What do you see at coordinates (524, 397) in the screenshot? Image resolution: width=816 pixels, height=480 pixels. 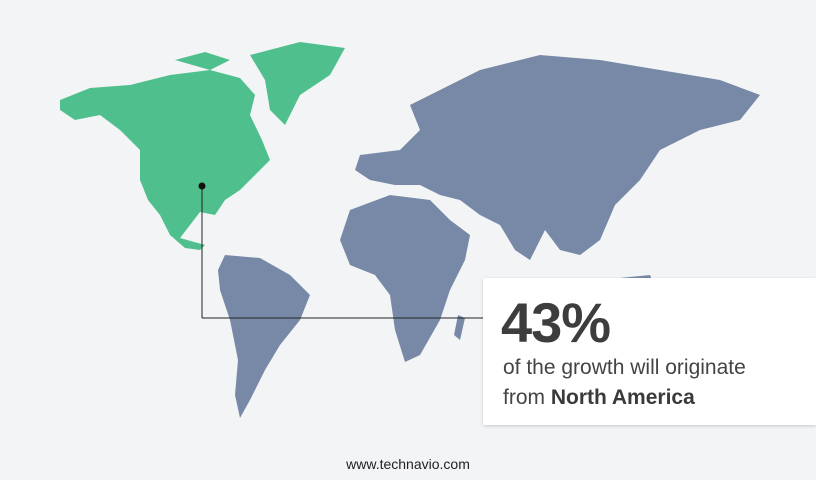 I see `region-prefix: from` at bounding box center [524, 397].